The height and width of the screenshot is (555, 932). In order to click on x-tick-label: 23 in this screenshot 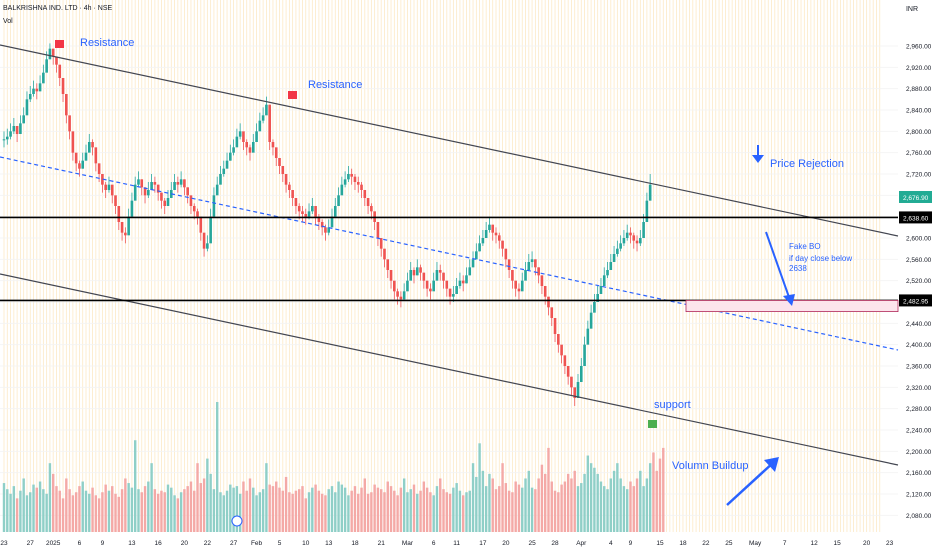, I will do `click(4, 543)`.